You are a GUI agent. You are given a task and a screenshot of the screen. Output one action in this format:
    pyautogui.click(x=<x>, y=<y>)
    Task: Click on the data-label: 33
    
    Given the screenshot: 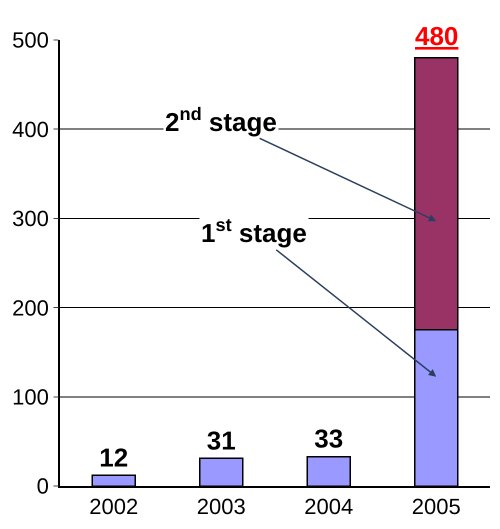 What is the action you would take?
    pyautogui.click(x=329, y=439)
    